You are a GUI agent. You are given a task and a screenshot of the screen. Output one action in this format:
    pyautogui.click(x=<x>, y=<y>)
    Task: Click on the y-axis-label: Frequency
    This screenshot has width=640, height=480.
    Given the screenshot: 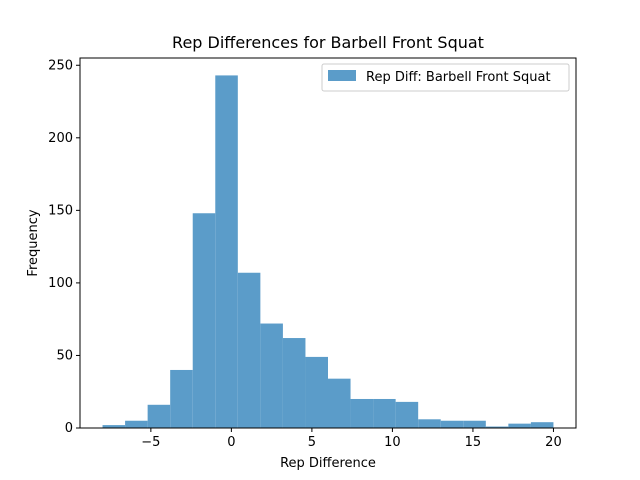 What is the action you would take?
    pyautogui.click(x=33, y=242)
    